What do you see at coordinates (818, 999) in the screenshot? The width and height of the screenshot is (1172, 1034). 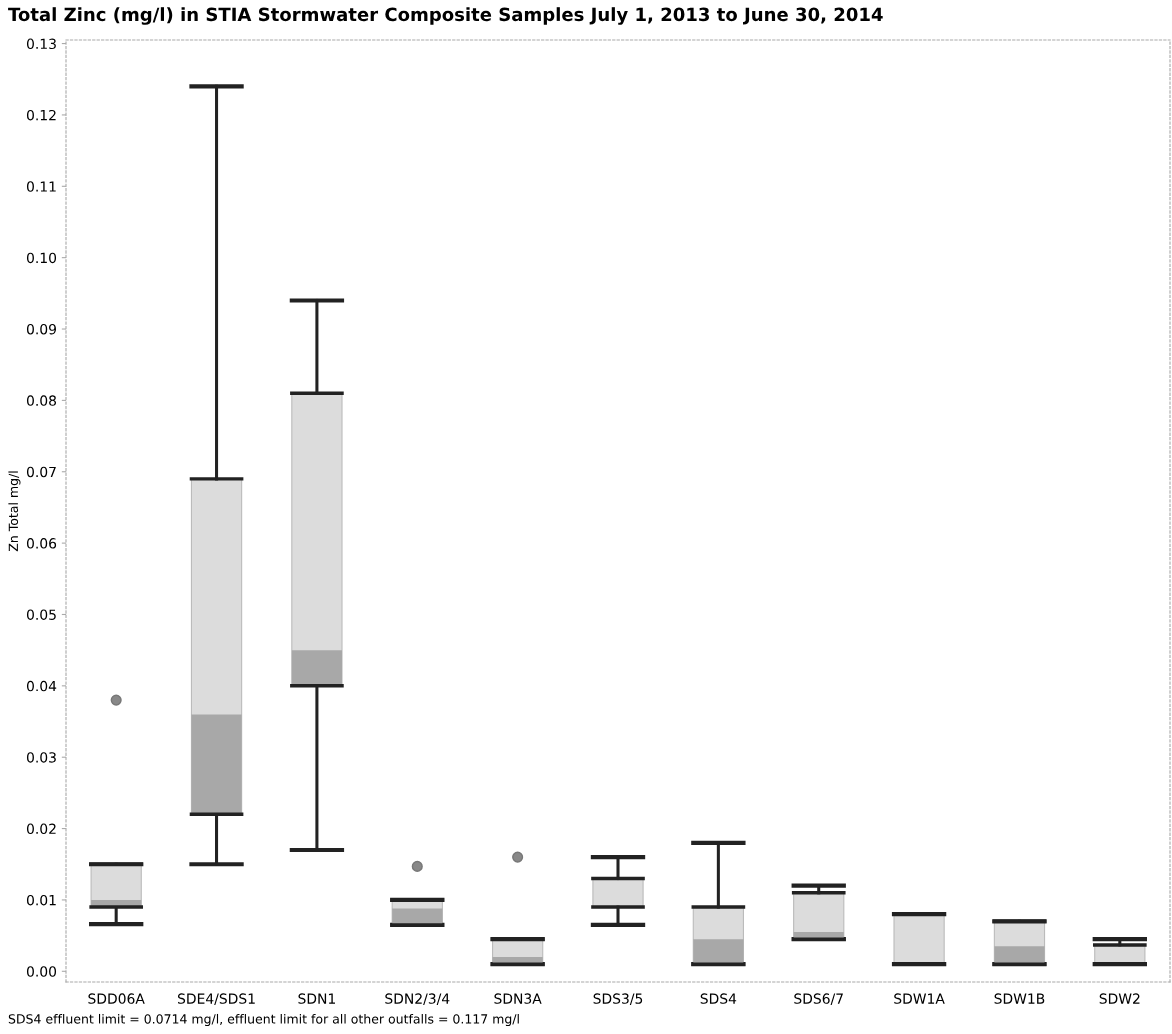 I see `x-tick-label: SDS6/7` at bounding box center [818, 999].